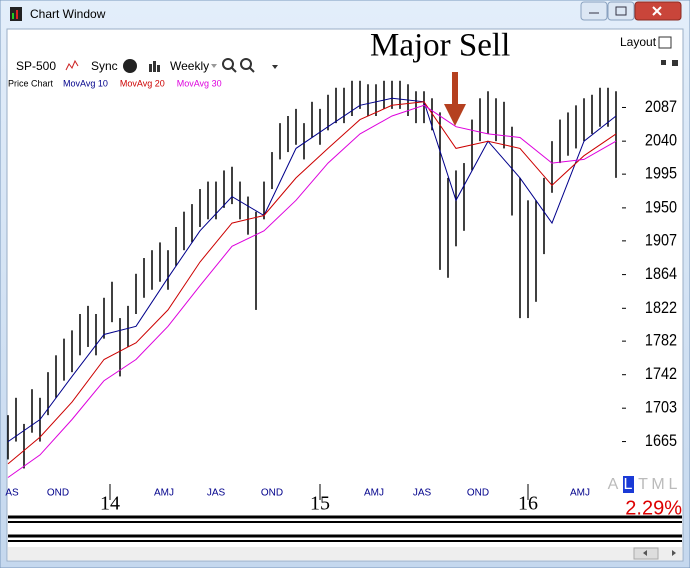  I want to click on legend-entry: MovAvg 20, so click(142, 83).